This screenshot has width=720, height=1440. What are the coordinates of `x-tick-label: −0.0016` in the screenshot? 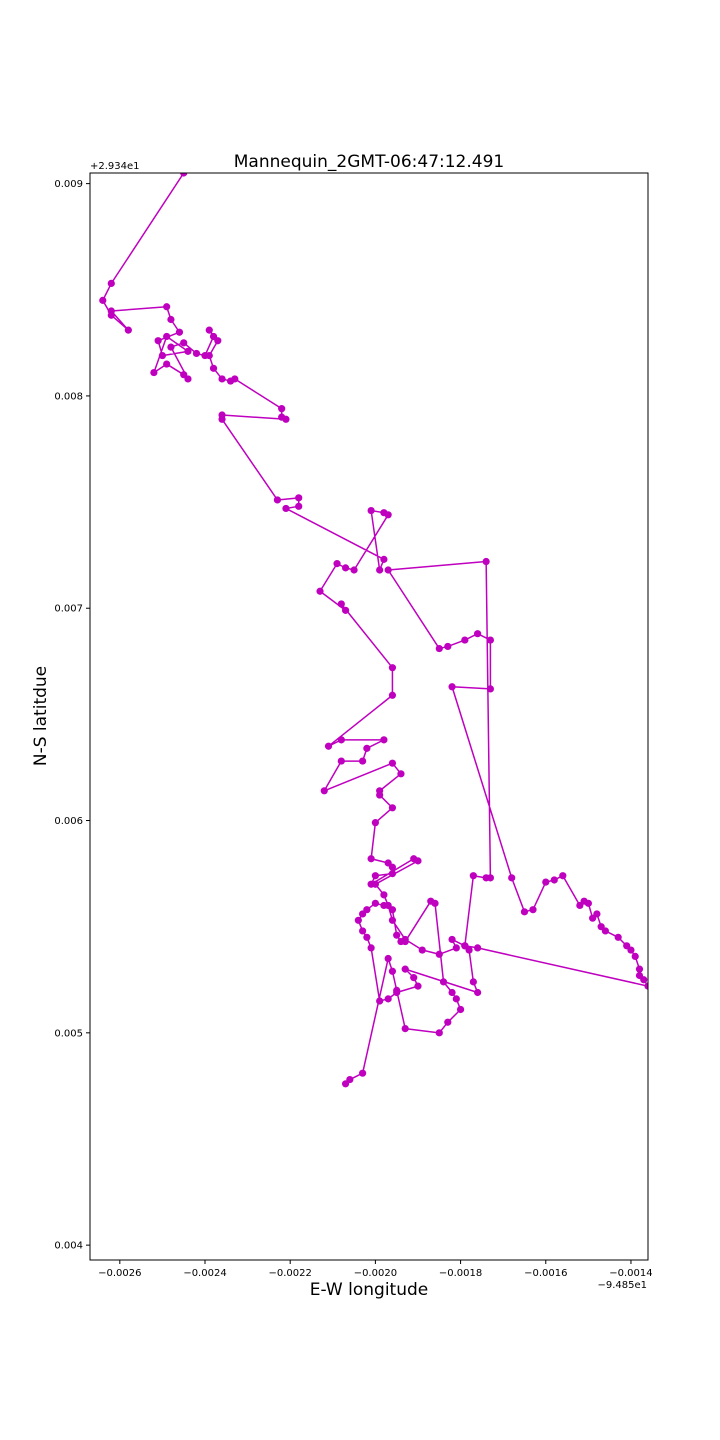 It's located at (545, 1273).